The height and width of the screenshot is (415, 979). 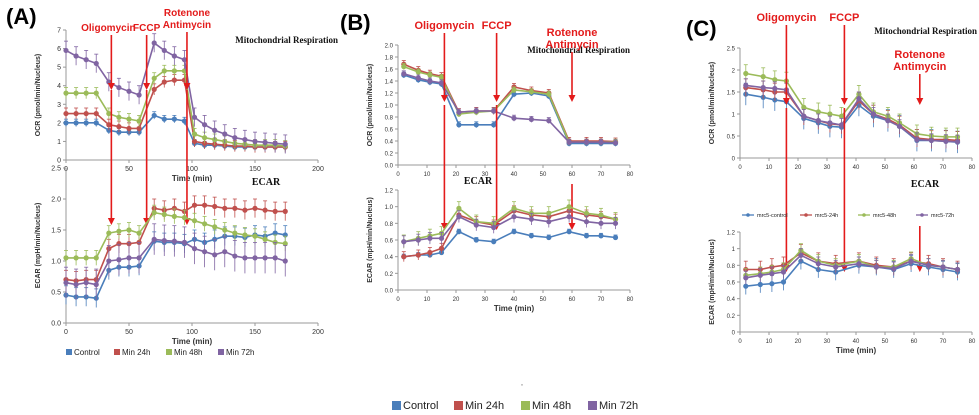 I want to click on y-tick-label: 0.4, so click(x=389, y=258).